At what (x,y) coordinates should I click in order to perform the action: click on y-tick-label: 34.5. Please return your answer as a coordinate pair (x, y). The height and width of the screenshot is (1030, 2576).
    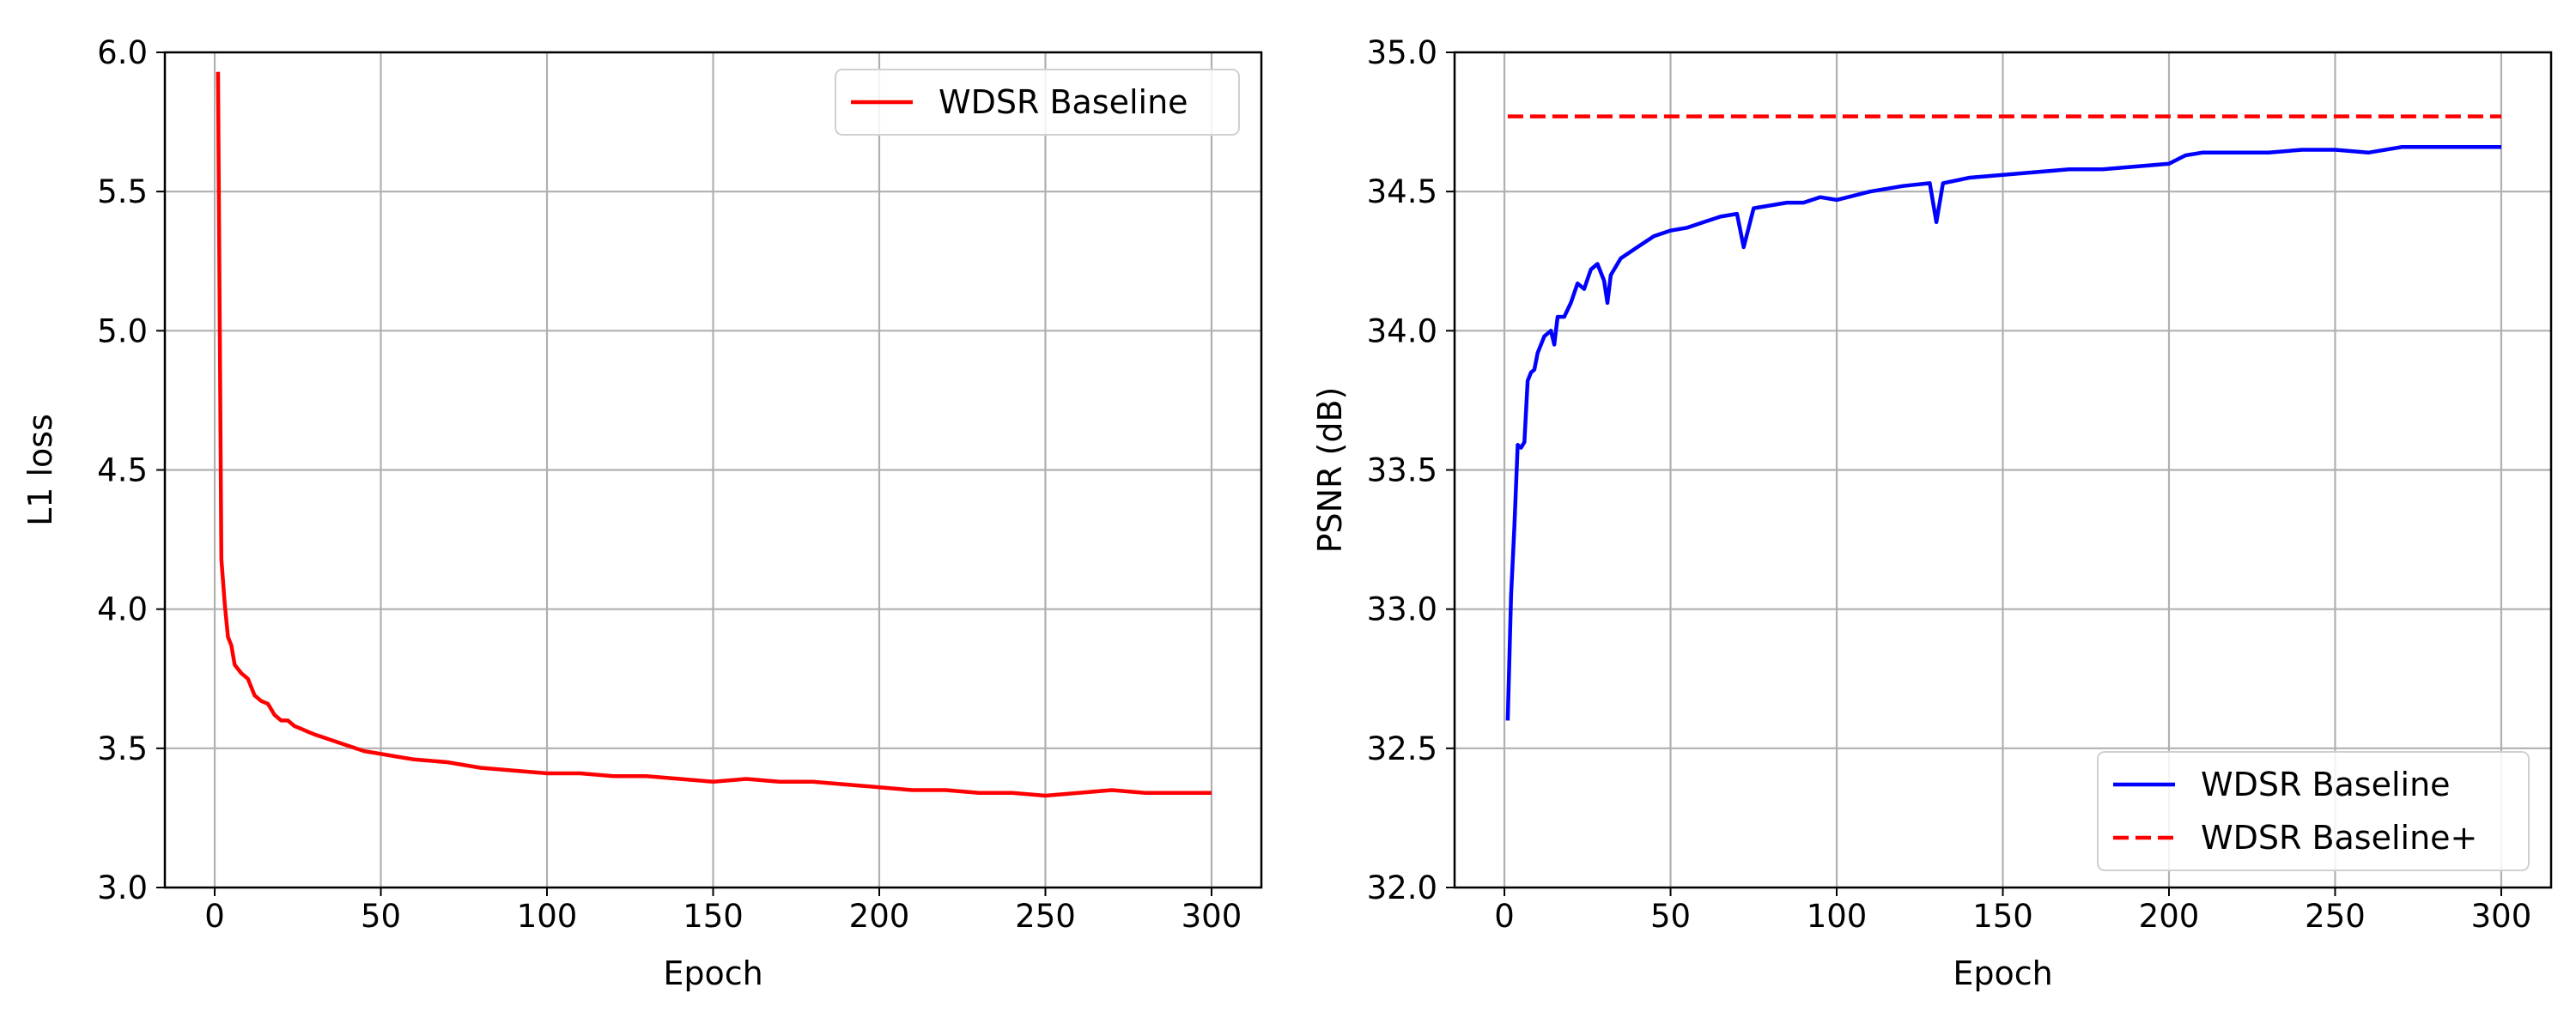
    Looking at the image, I should click on (1402, 191).